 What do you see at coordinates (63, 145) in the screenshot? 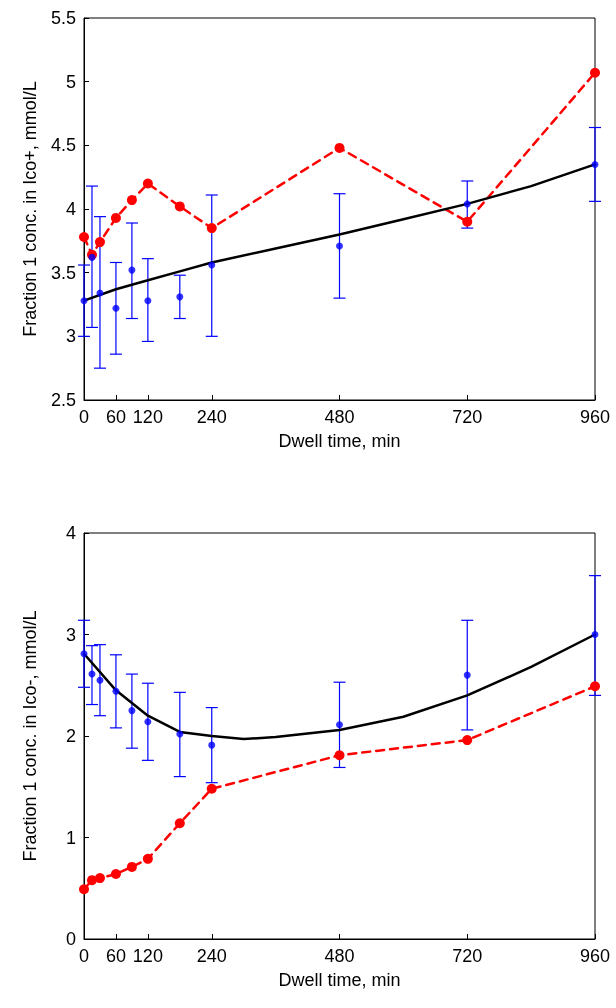
I see `y-tick-label: 4.5` at bounding box center [63, 145].